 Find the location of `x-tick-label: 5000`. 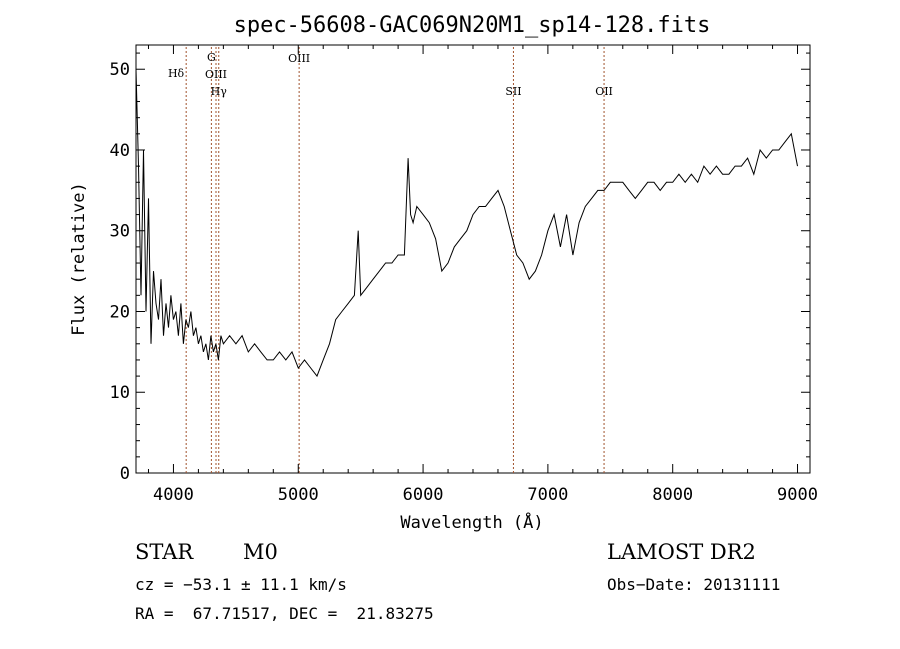

x-tick-label: 5000 is located at coordinates (298, 495).